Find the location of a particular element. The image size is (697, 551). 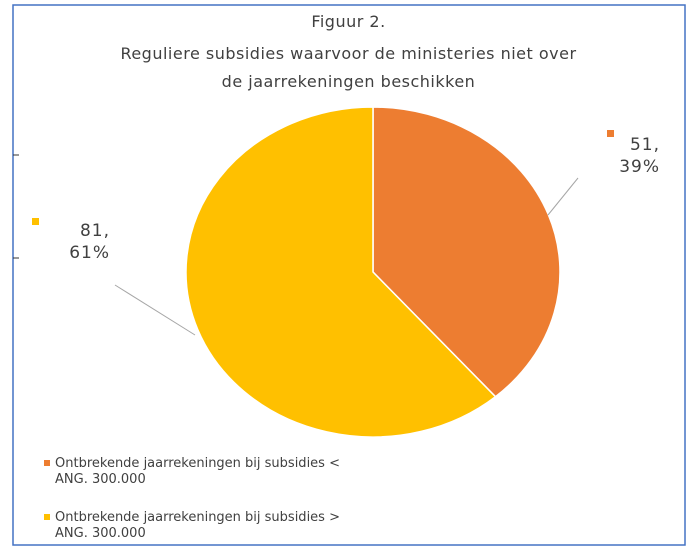

data-label: 51, 39% is located at coordinates (639, 156).